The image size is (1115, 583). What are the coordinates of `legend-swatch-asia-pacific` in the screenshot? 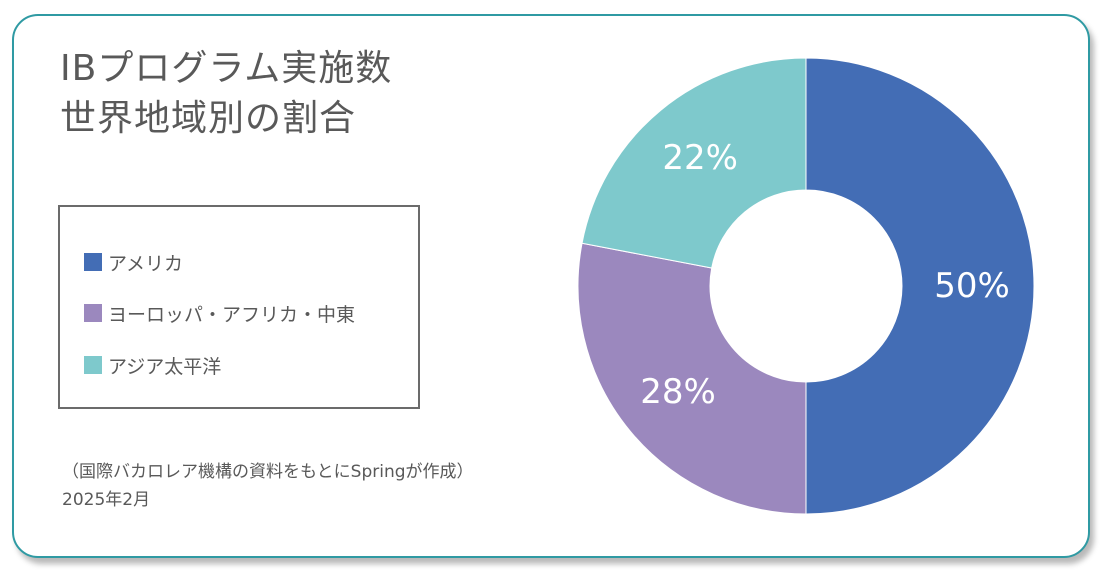 It's located at (93, 365).